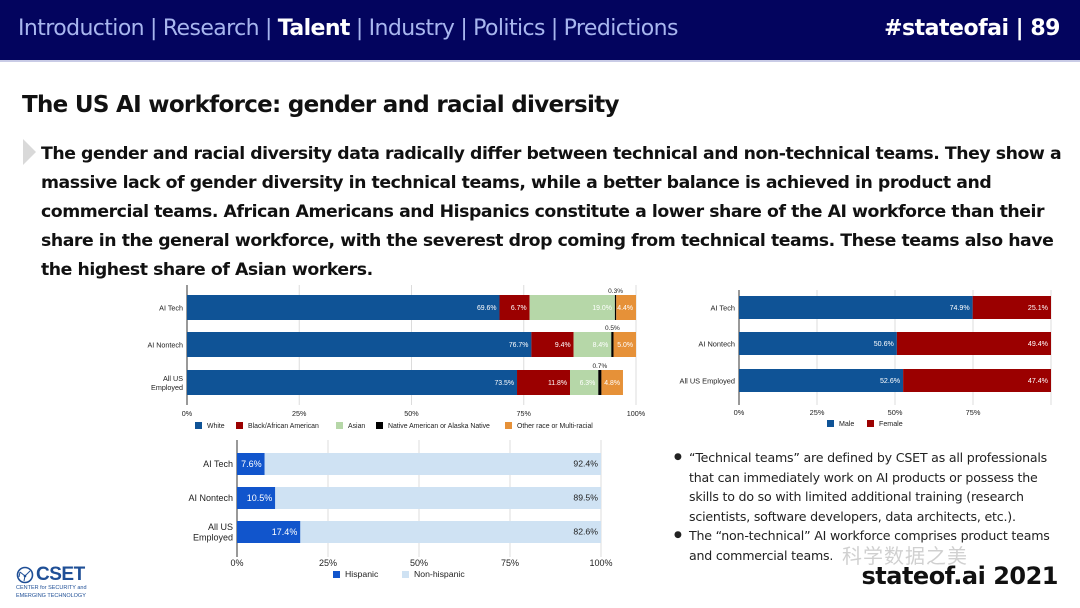 The height and width of the screenshot is (608, 1080). What do you see at coordinates (51, 595) in the screenshot?
I see `logo-line-2: EMERGING TECHNOLOGY` at bounding box center [51, 595].